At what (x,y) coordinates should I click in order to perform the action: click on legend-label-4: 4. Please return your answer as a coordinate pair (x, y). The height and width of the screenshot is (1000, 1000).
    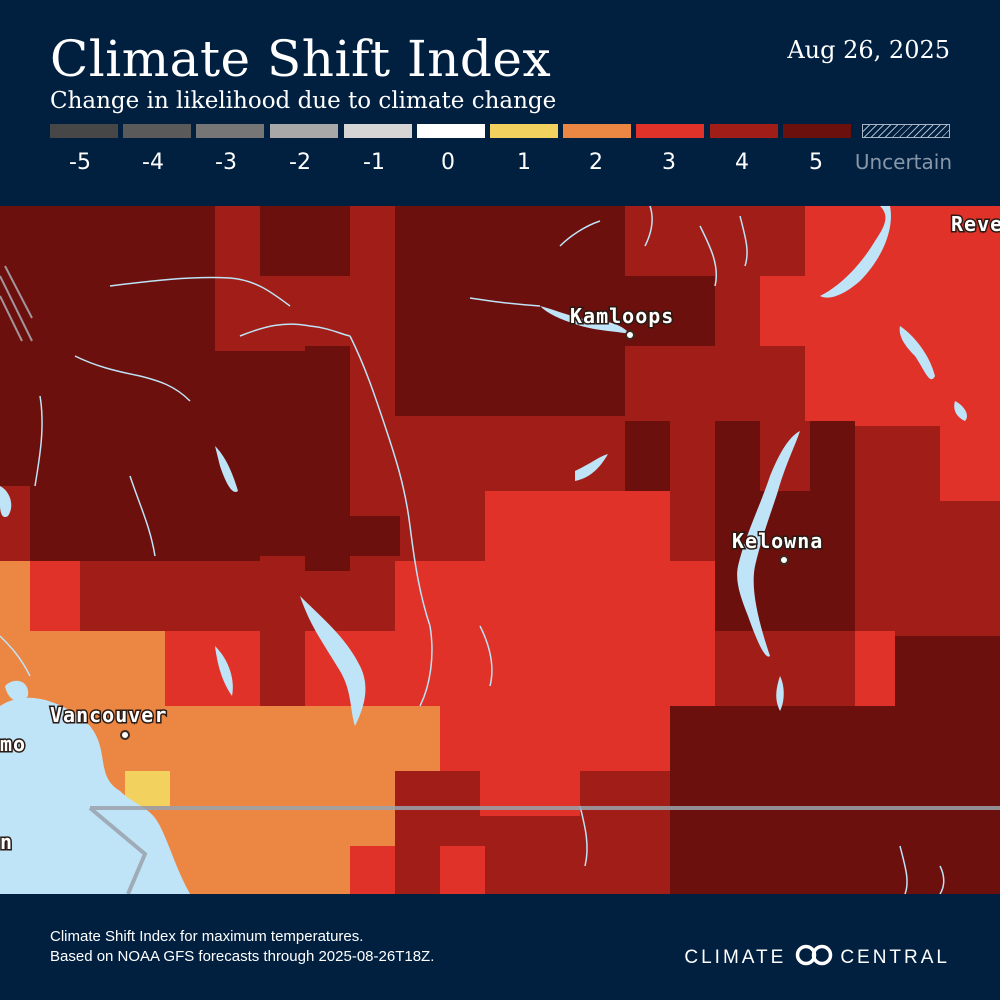
    Looking at the image, I should click on (742, 162).